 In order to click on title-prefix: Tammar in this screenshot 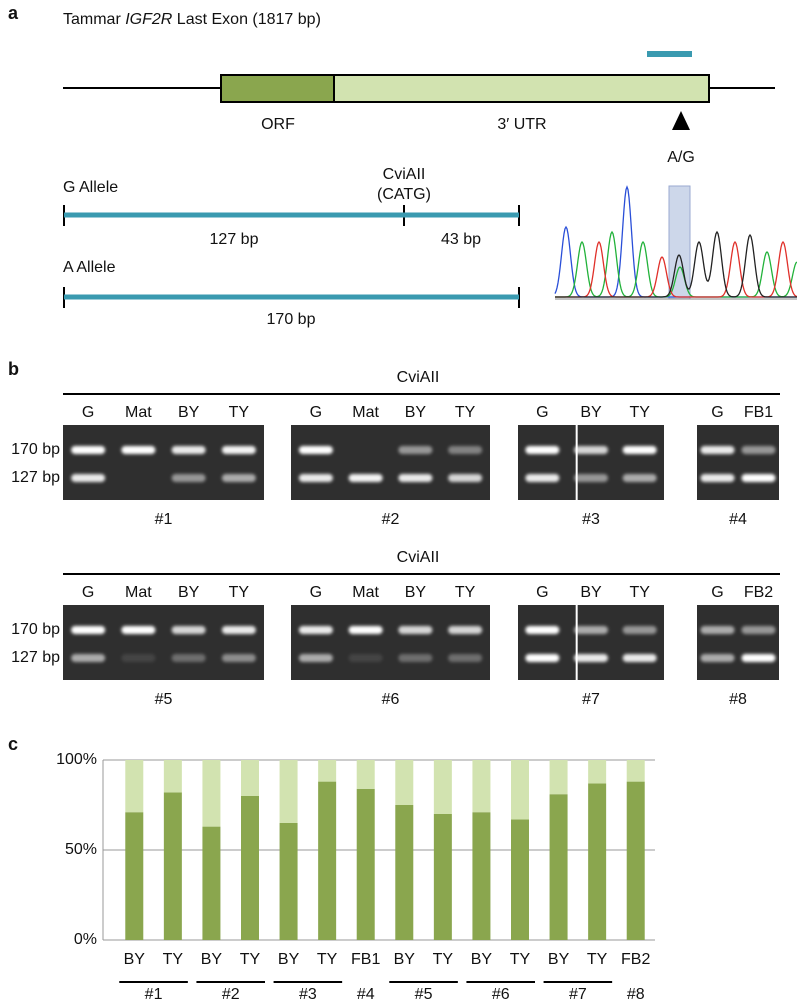, I will do `click(94, 19)`.